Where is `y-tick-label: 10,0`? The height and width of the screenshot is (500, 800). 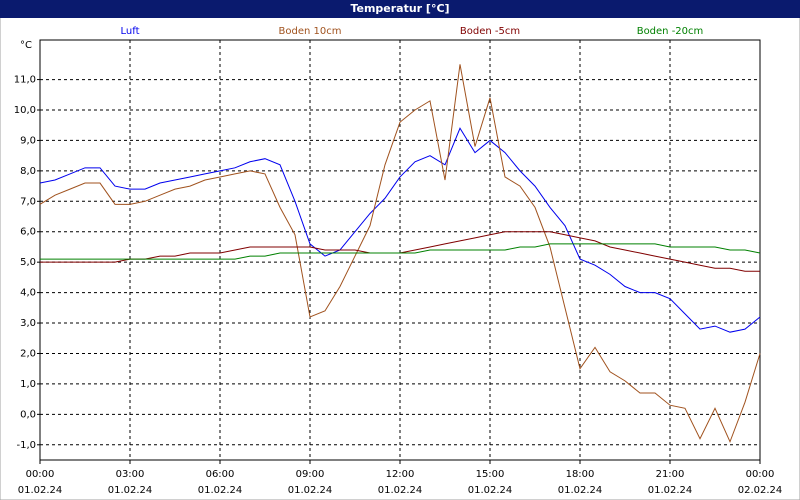 y-tick-label: 10,0 is located at coordinates (25, 110).